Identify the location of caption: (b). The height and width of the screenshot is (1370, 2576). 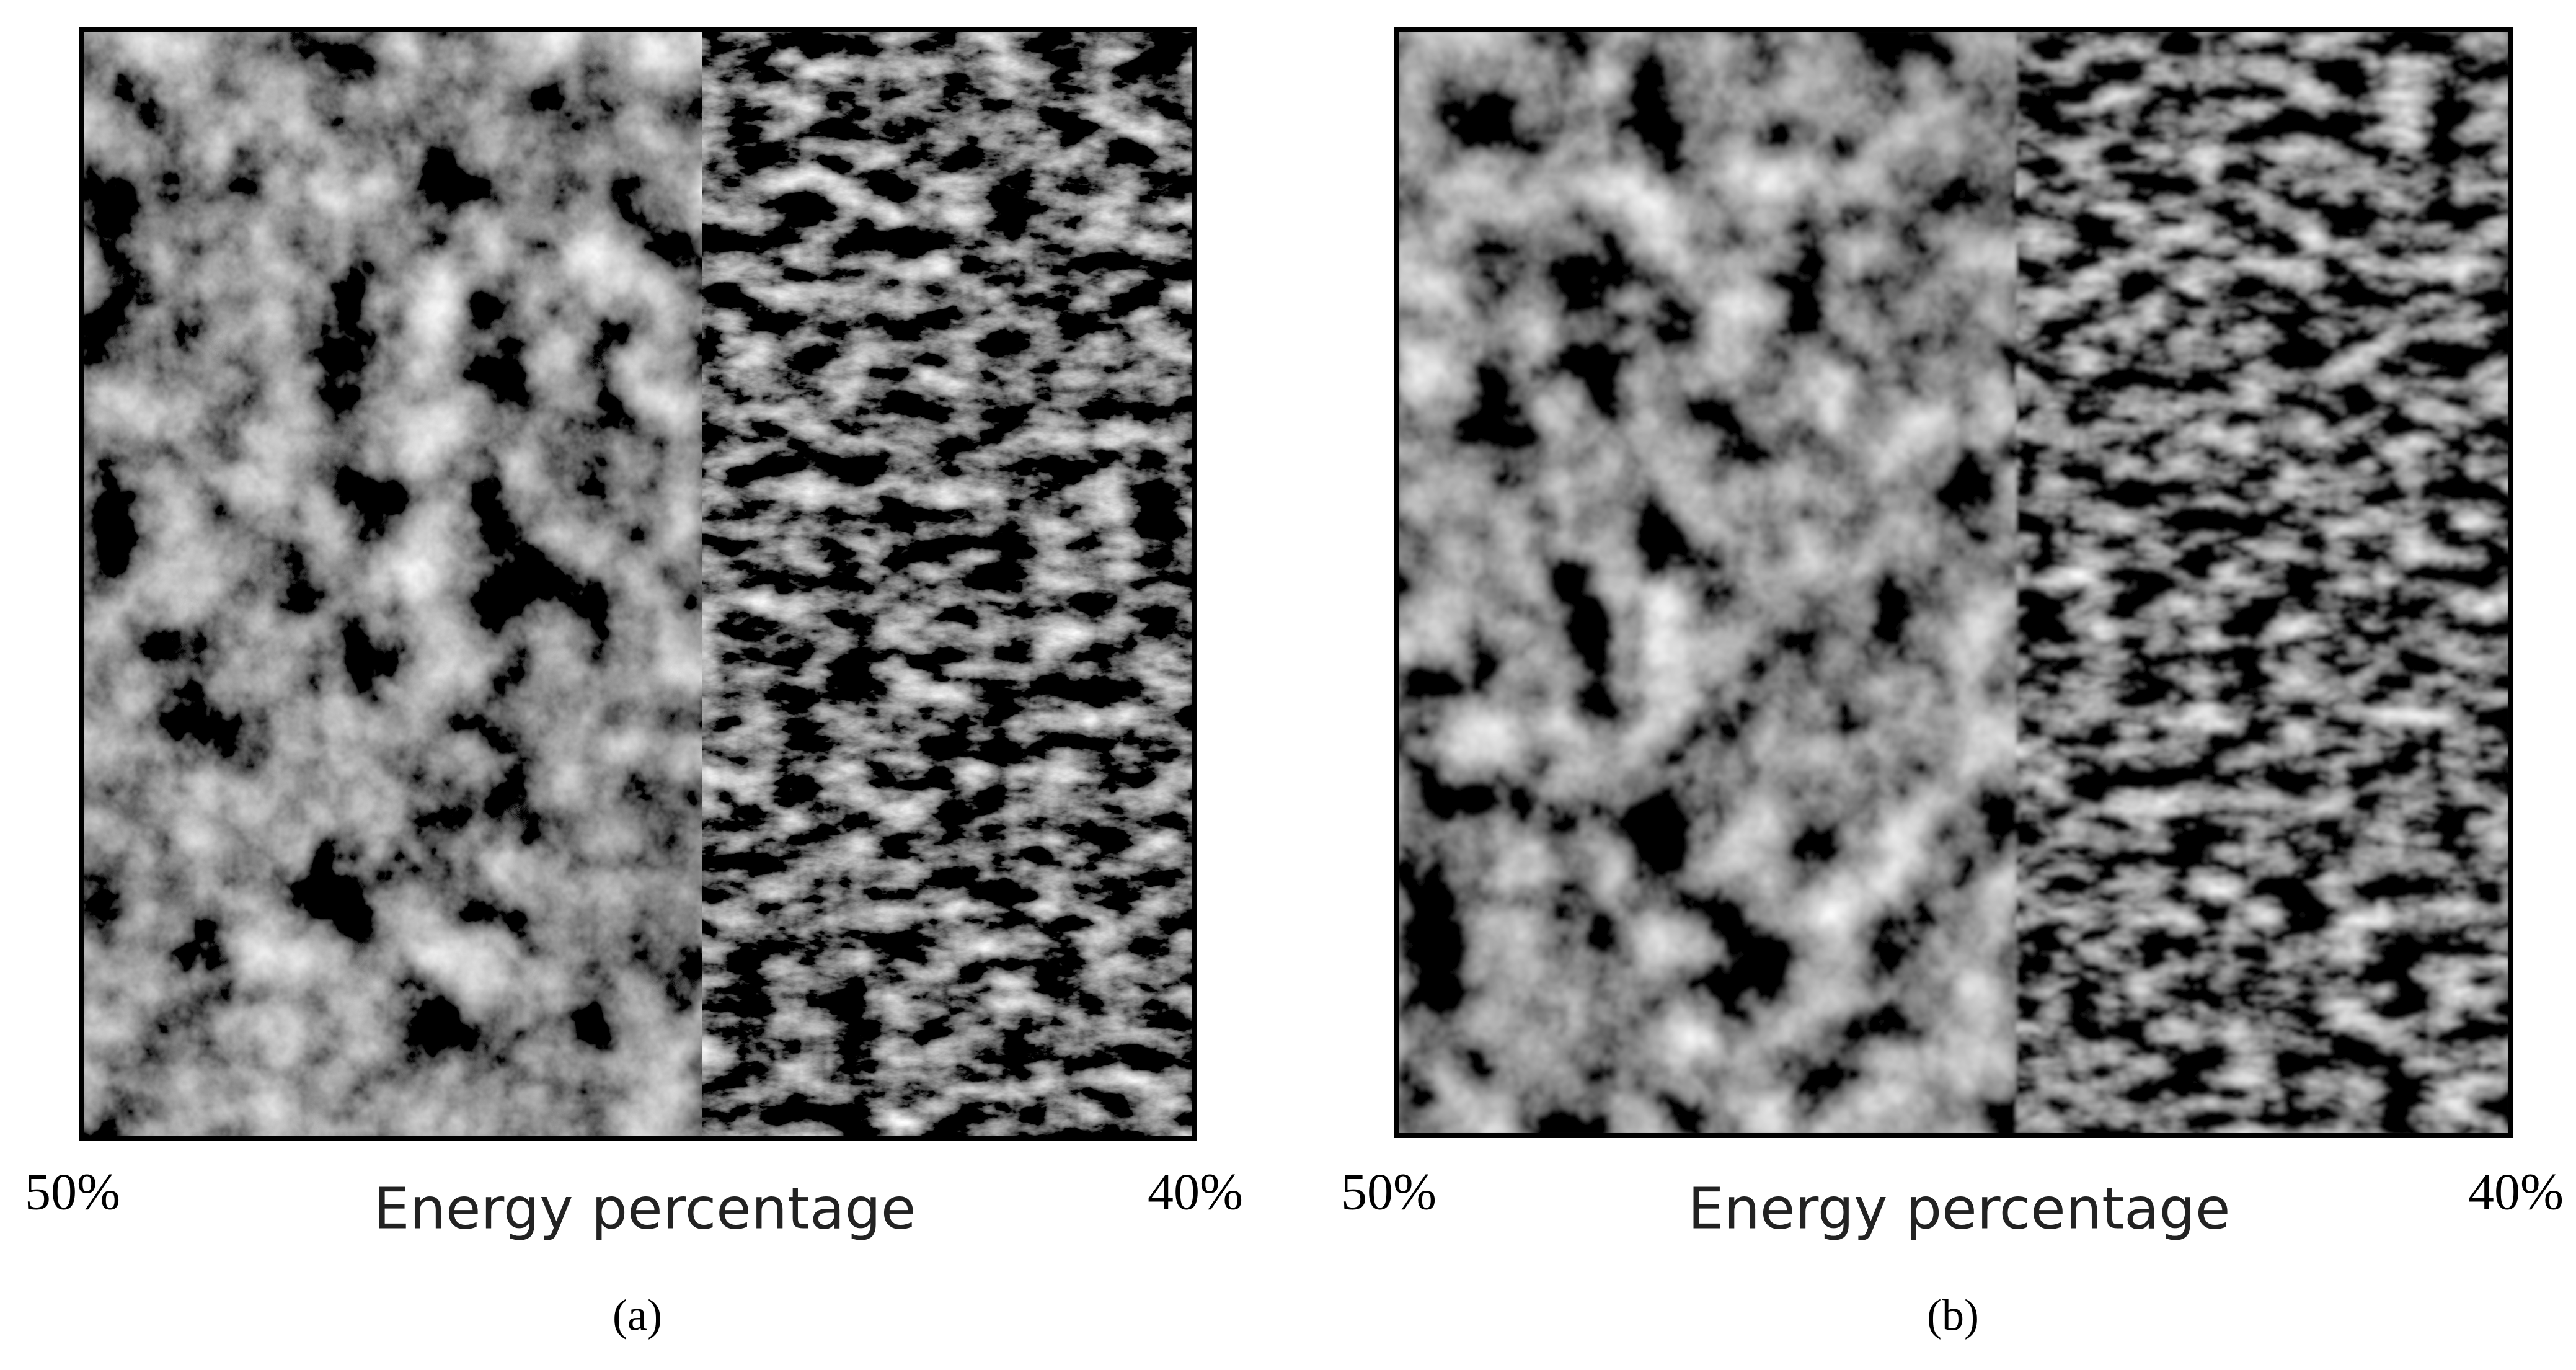
(1953, 1315).